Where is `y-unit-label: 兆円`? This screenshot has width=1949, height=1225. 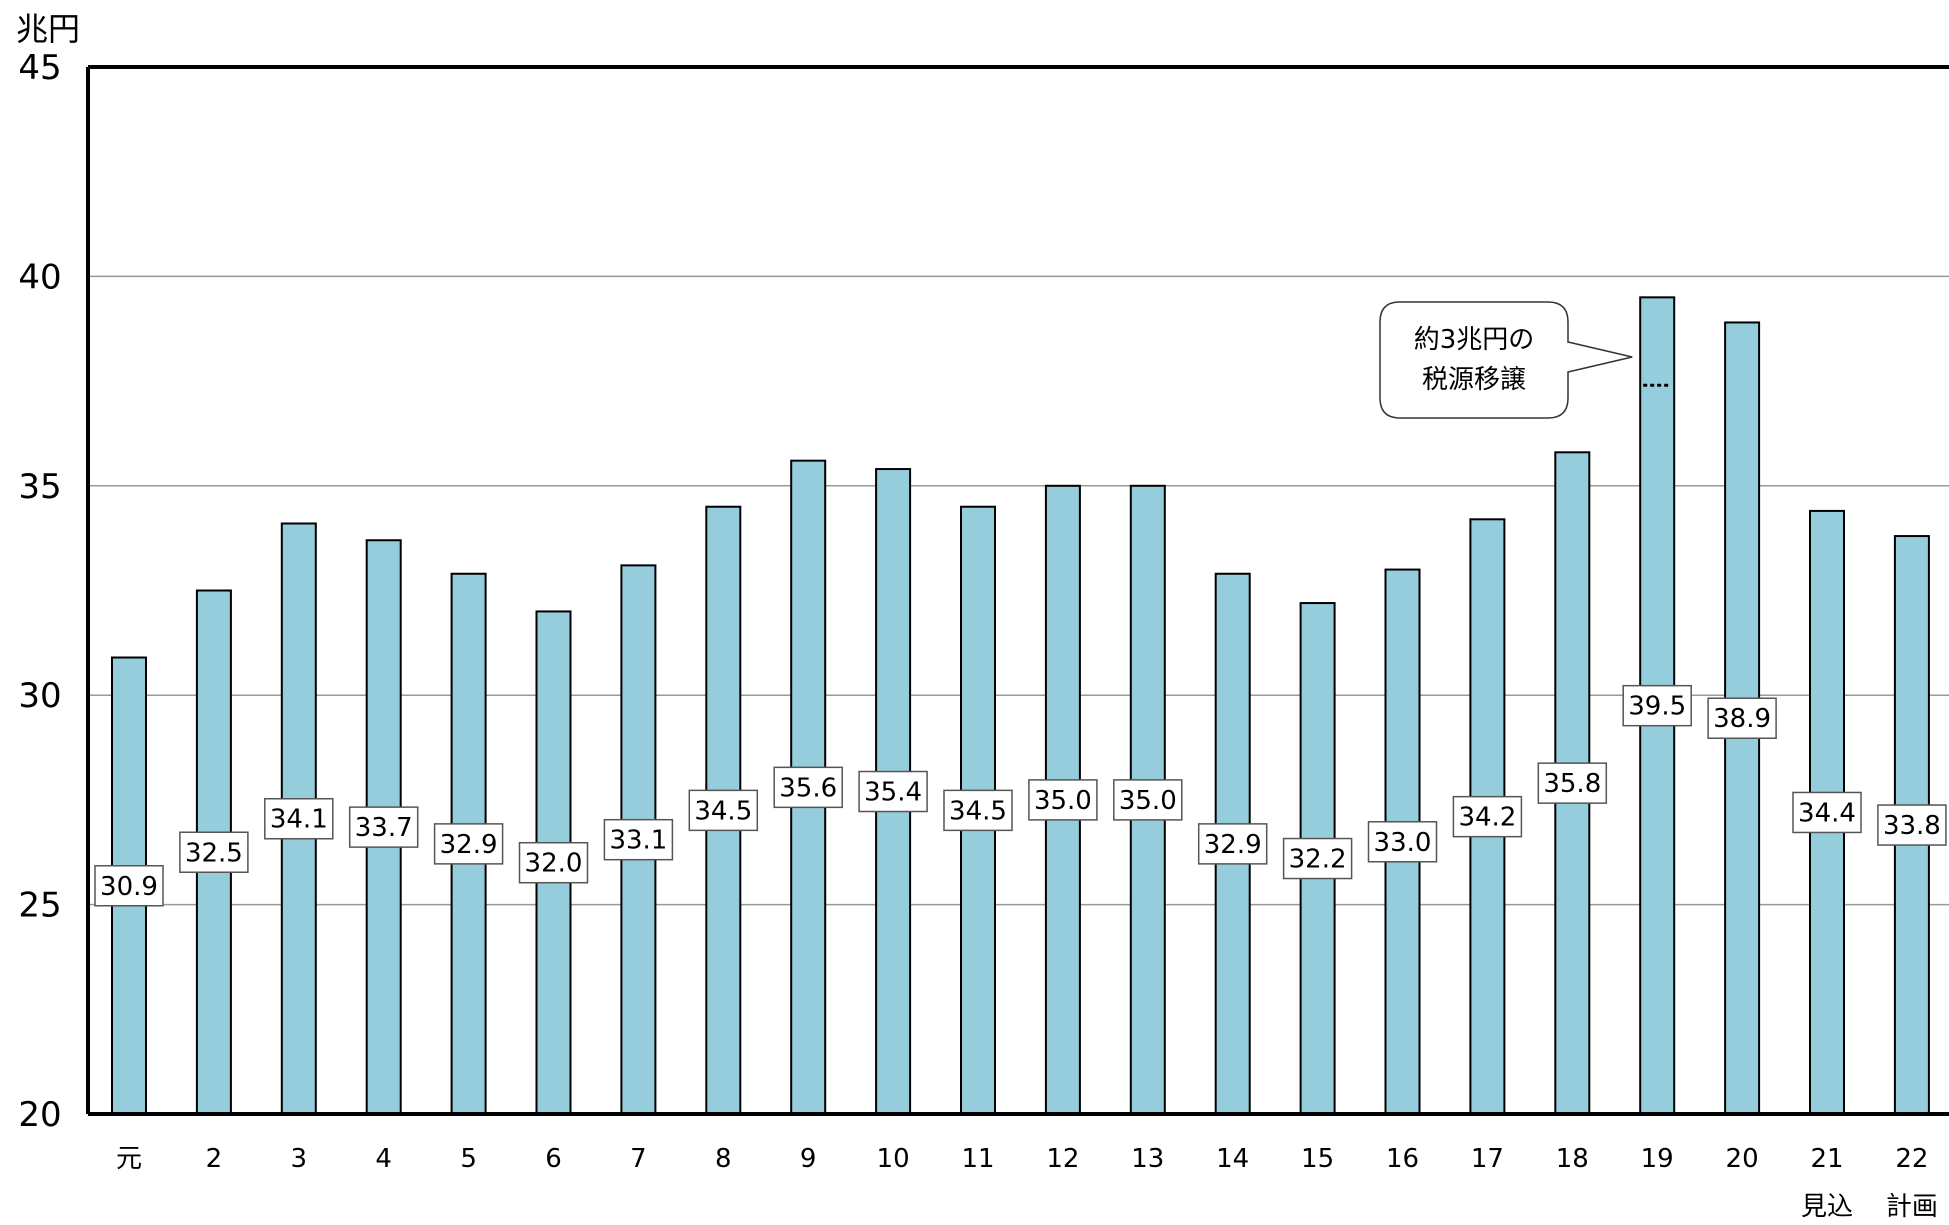
y-unit-label: 兆円 is located at coordinates (48, 29).